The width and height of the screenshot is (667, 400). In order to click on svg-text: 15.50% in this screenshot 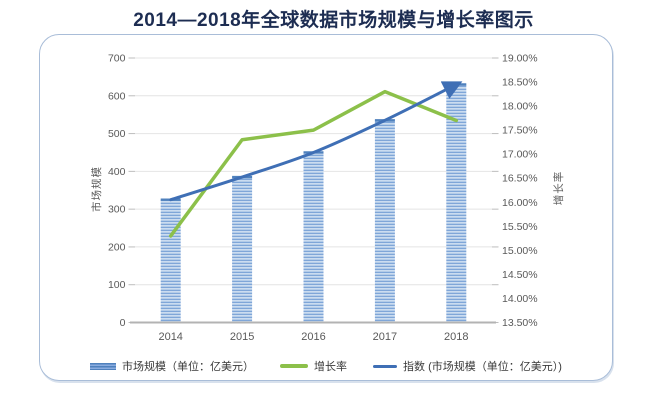, I will do `click(520, 227)`.